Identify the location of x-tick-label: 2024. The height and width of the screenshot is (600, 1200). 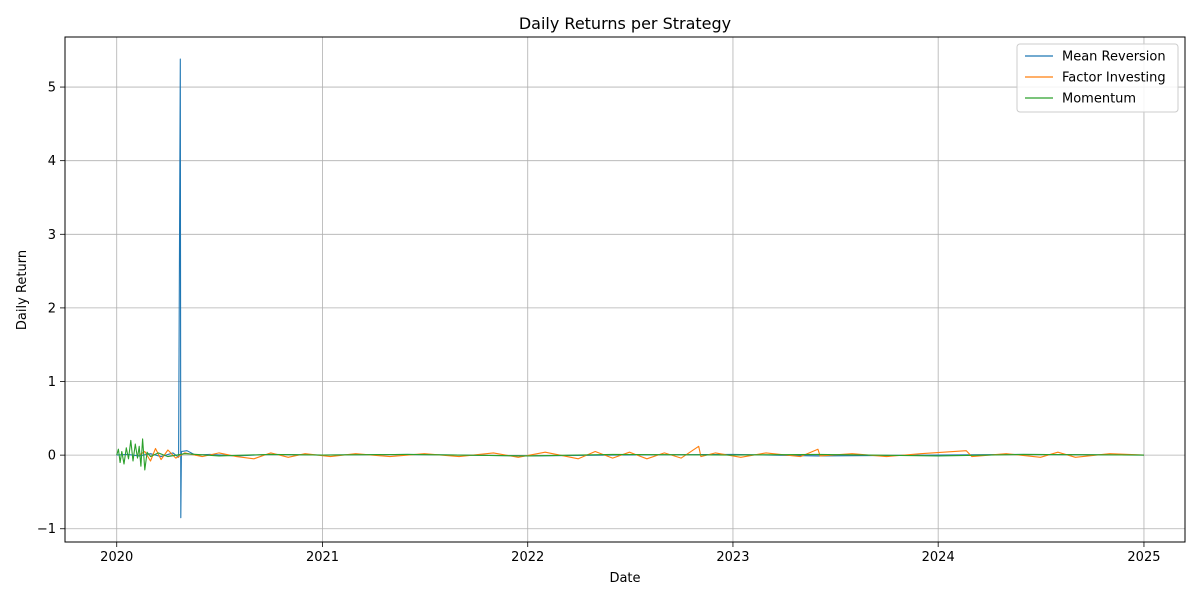
(938, 557).